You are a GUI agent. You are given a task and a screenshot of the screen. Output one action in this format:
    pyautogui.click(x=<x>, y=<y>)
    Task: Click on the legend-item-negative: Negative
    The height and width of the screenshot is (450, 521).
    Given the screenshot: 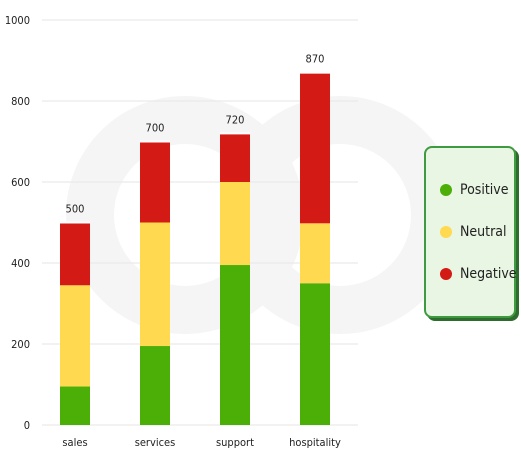 What is the action you would take?
    pyautogui.click(x=478, y=274)
    